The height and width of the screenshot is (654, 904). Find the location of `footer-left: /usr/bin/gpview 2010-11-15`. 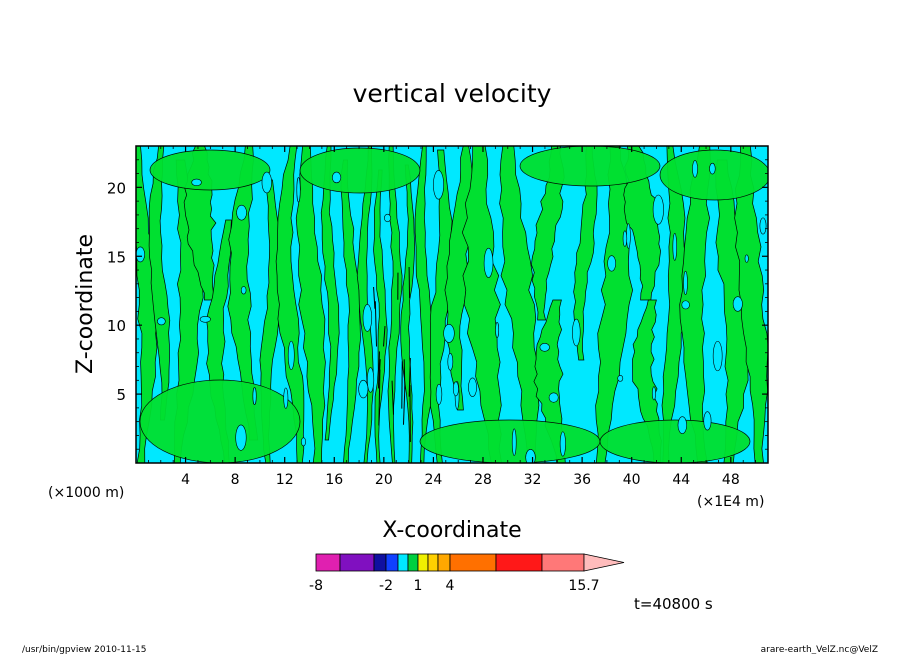

footer-left: /usr/bin/gpview 2010-11-15 is located at coordinates (84, 649).